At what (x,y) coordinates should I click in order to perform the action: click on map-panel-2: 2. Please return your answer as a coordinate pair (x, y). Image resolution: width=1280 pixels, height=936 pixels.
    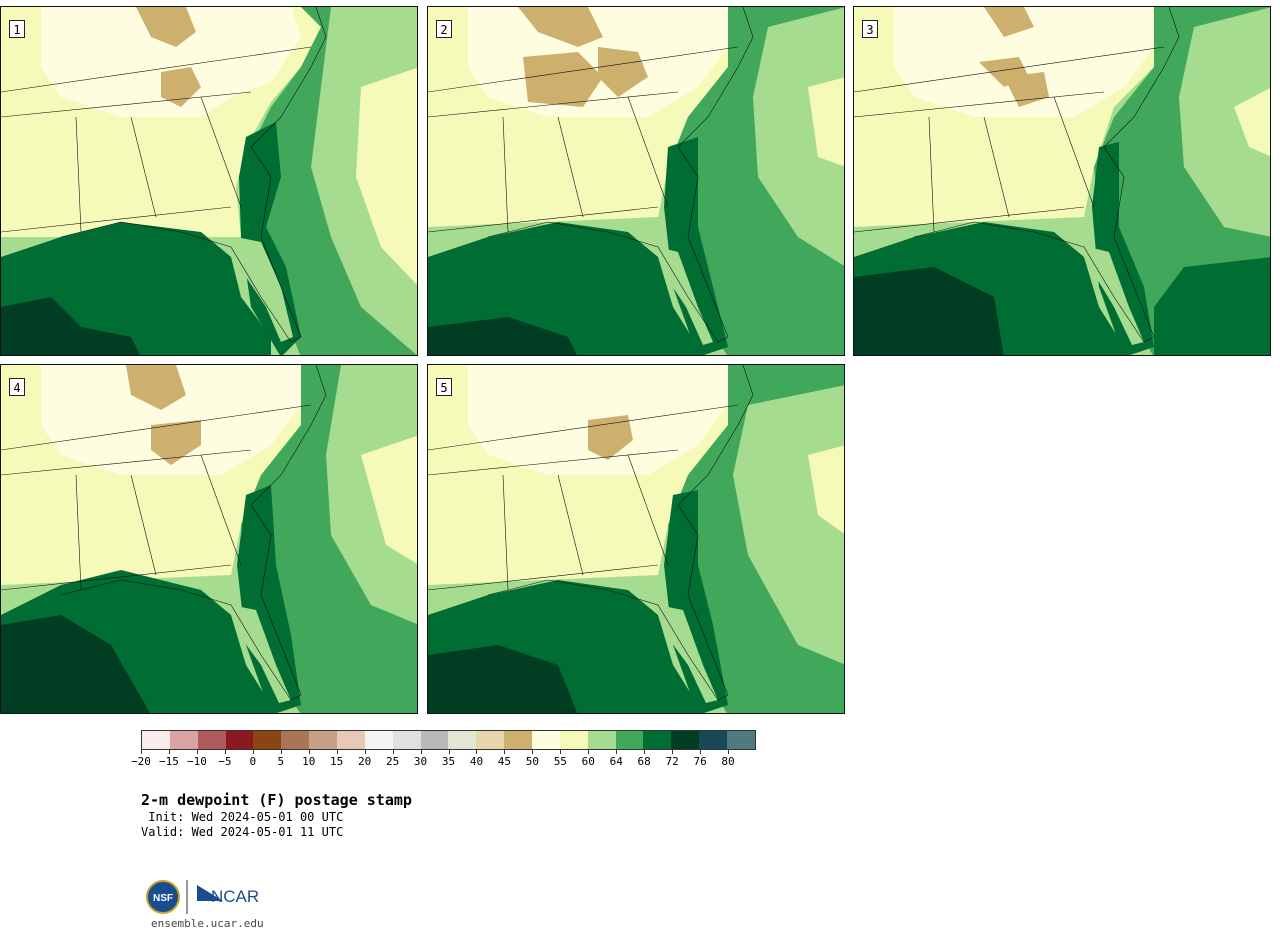
    Looking at the image, I should click on (636, 181).